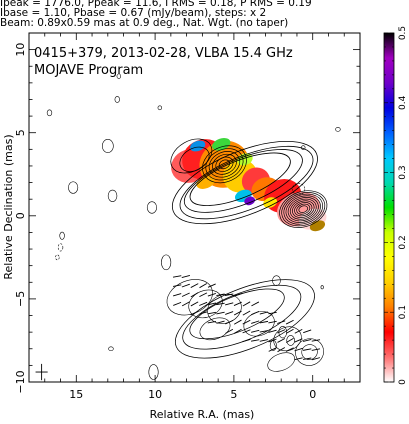 This screenshot has width=409, height=424. Describe the element at coordinates (8, 206) in the screenshot. I see `y-axis-label: Relative Declination (mas)` at that location.